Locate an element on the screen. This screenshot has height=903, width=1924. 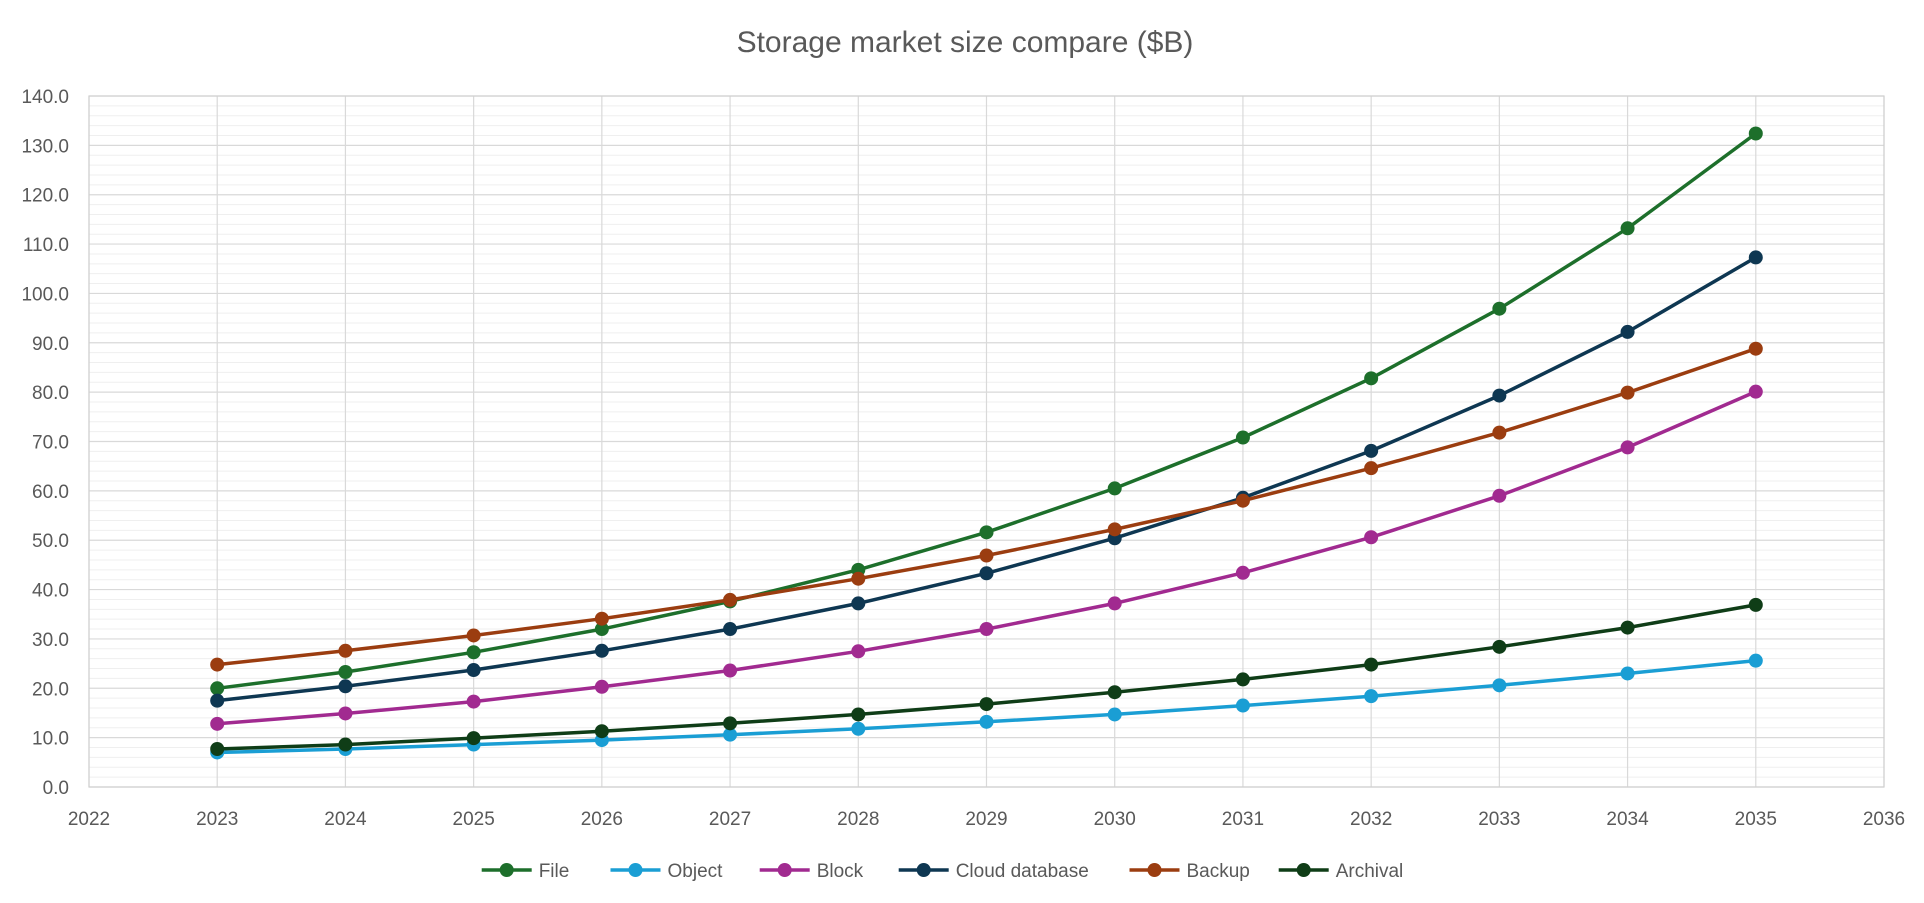
x-tick-label: 2027 is located at coordinates (730, 819).